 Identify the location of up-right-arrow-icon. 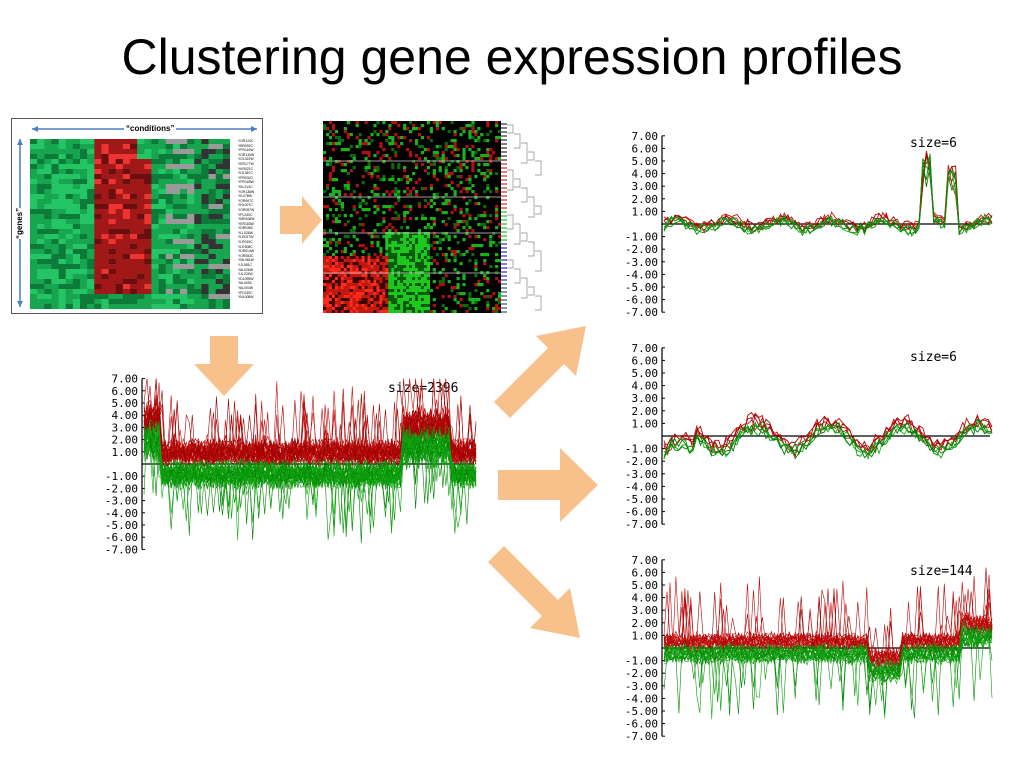
(540, 372).